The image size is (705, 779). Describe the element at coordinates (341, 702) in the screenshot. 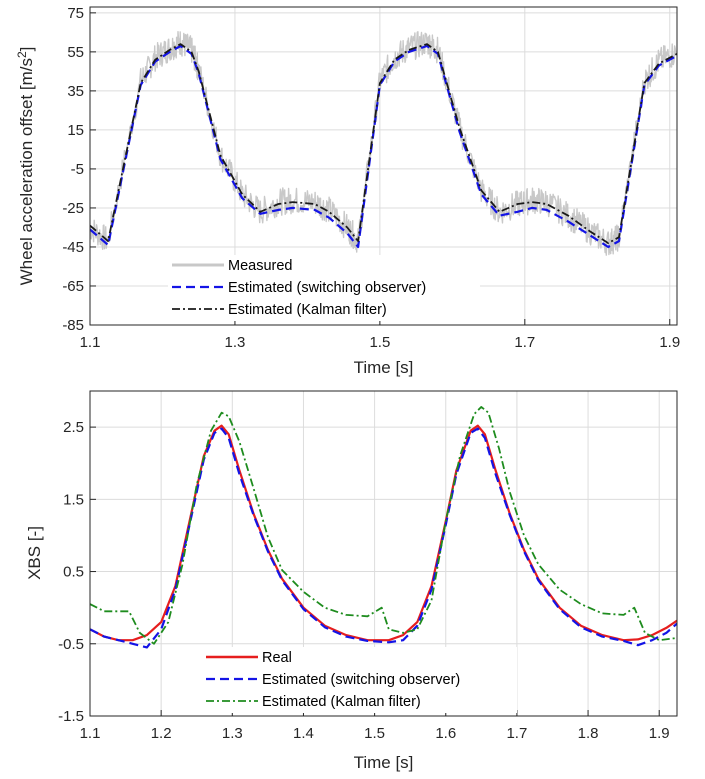

I see `bottom-legend-label-kalman: Estimated (Kalman filter)` at that location.